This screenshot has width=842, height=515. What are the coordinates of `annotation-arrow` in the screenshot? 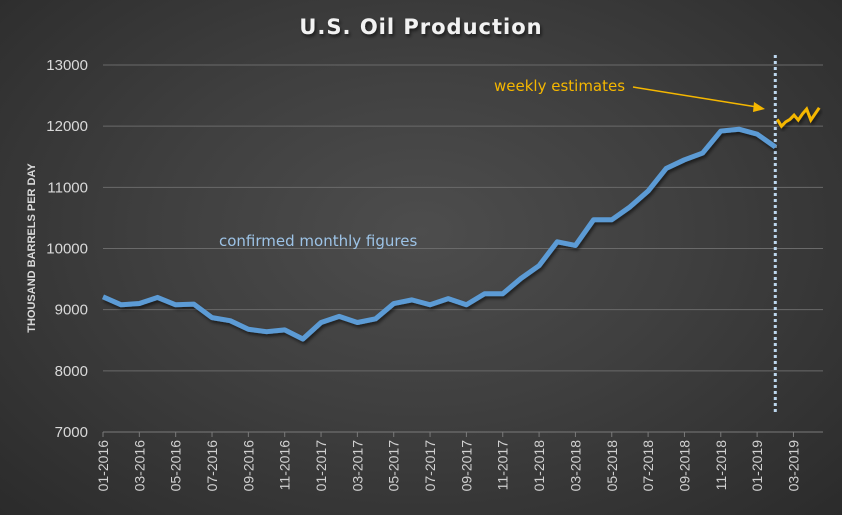 It's located at (698, 99).